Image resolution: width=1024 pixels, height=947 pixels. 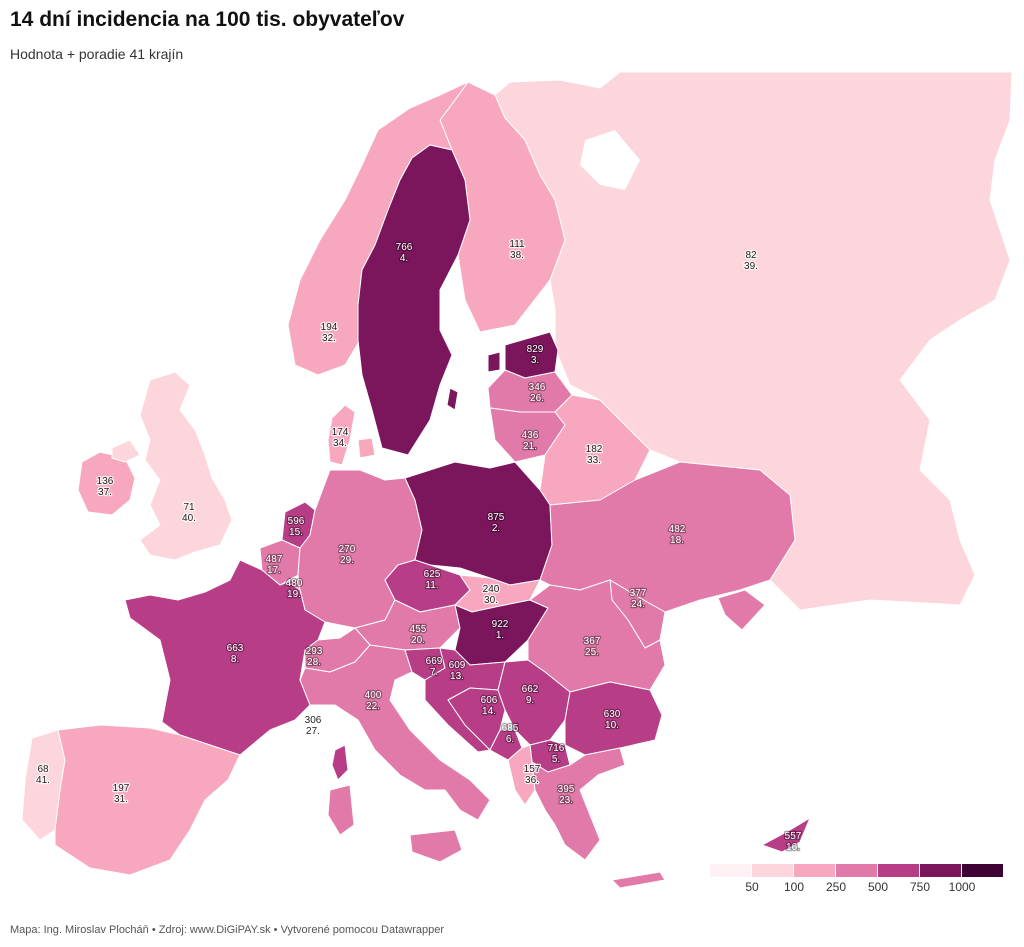 I want to click on label-bulgaria: 630 10., so click(x=612, y=720).